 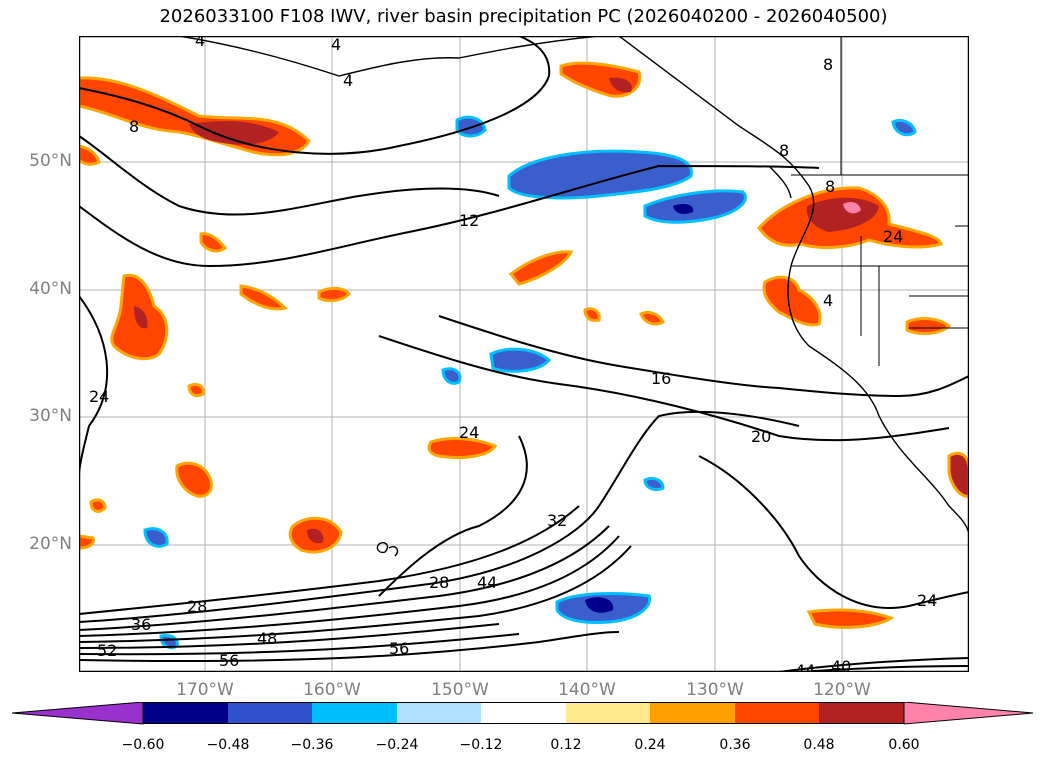 What do you see at coordinates (348, 80) in the screenshot?
I see `contour-label-4-c: 4` at bounding box center [348, 80].